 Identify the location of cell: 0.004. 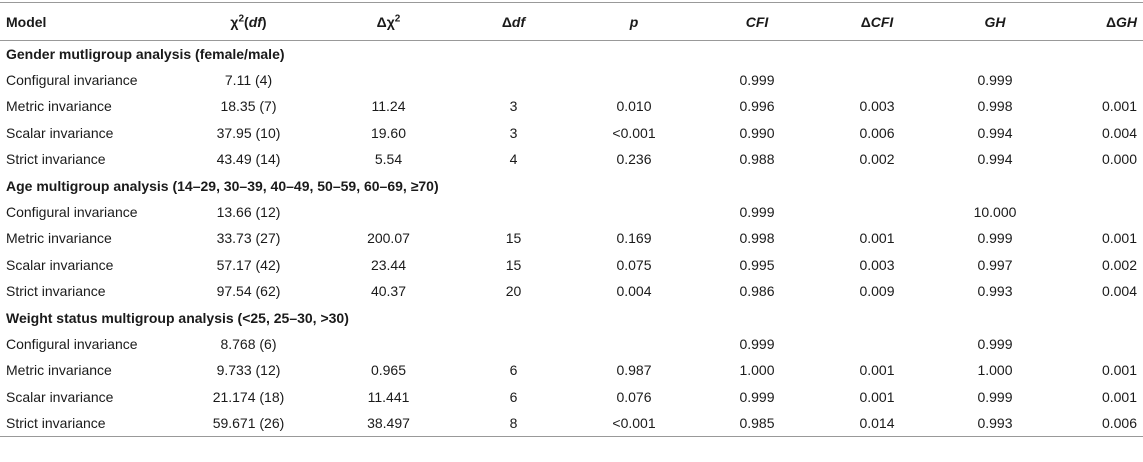
(1119, 291).